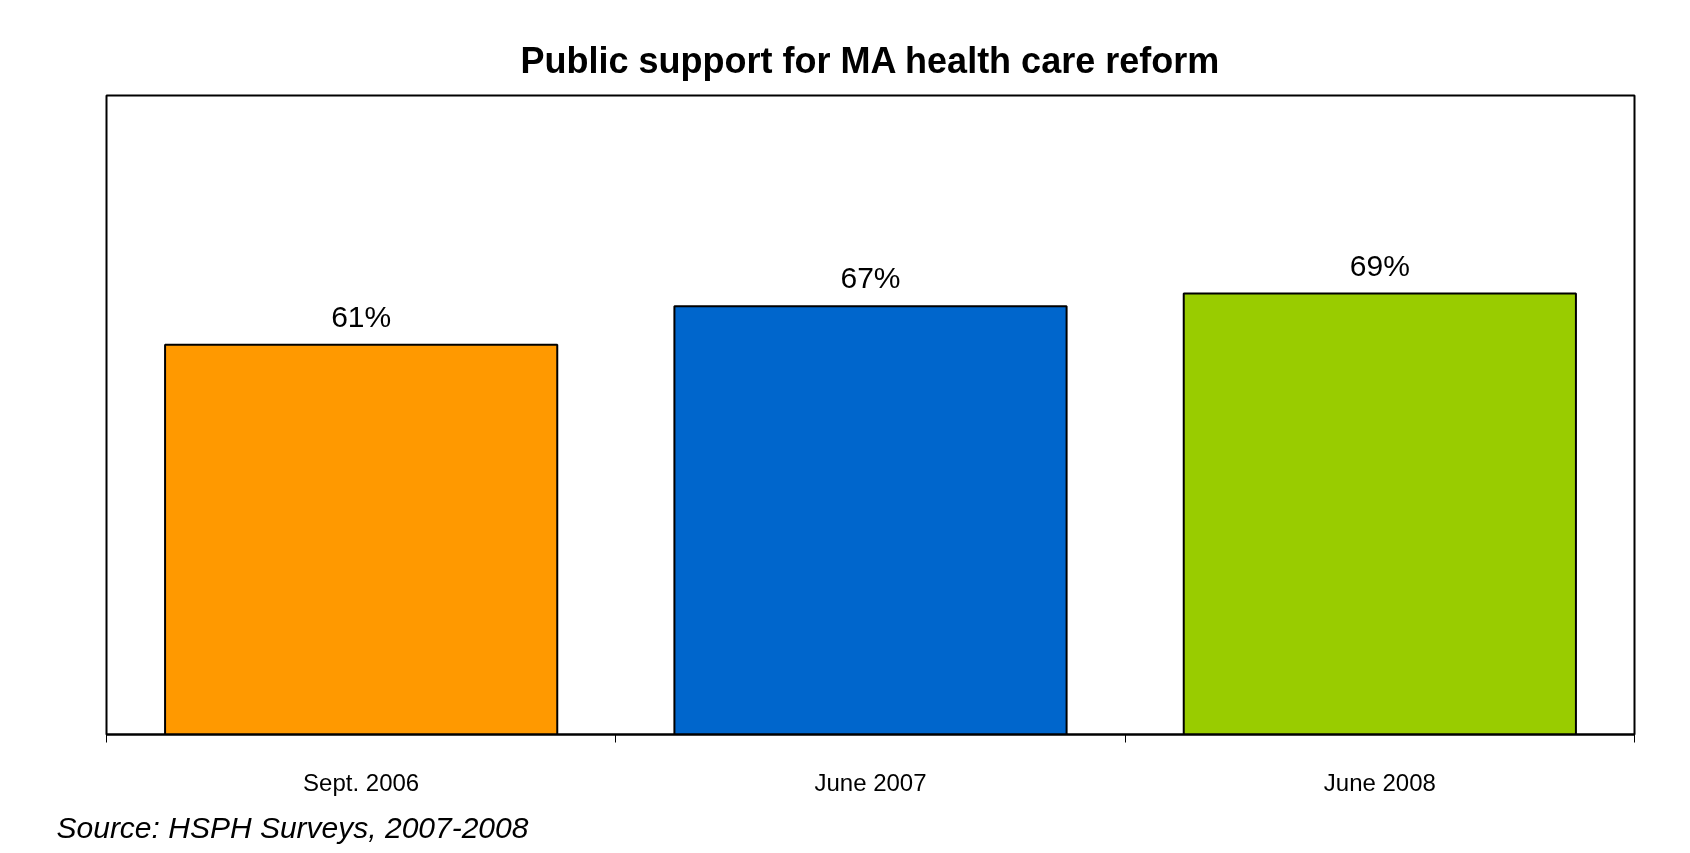 Image resolution: width=1690 pixels, height=853 pixels. Describe the element at coordinates (870, 278) in the screenshot. I see `data-label: 67%` at that location.